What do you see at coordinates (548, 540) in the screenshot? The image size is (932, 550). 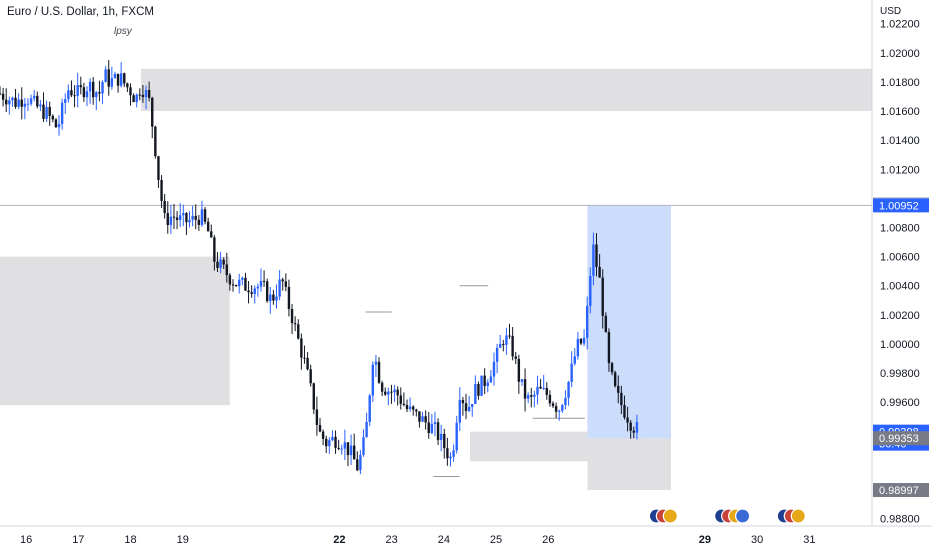 I see `x-tick-label: 26` at bounding box center [548, 540].